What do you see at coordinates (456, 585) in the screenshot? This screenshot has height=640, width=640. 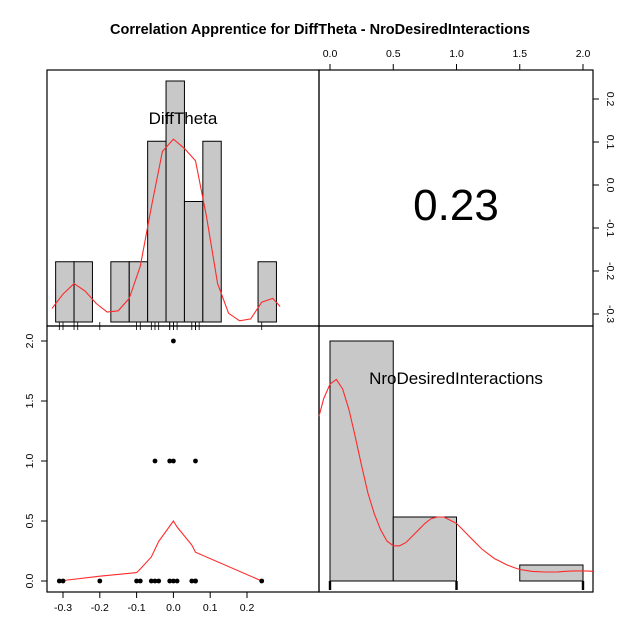 I see `nro-rug` at bounding box center [456, 585].